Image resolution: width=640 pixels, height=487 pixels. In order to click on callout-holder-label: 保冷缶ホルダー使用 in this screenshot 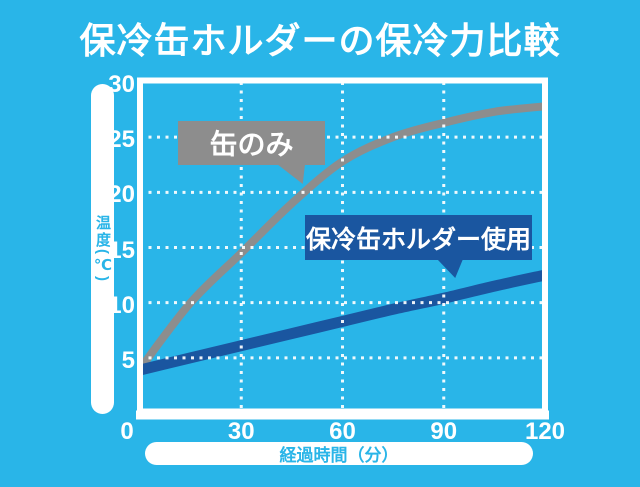, I will do `click(418, 239)`.